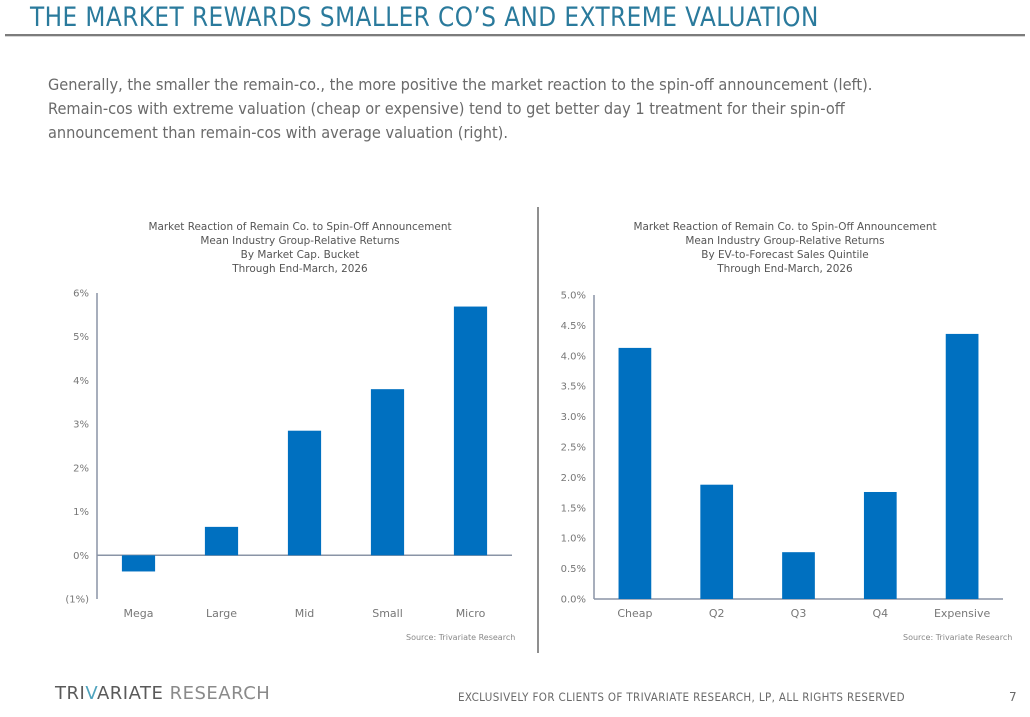 The image size is (1030, 717). I want to click on bar-small, so click(387, 472).